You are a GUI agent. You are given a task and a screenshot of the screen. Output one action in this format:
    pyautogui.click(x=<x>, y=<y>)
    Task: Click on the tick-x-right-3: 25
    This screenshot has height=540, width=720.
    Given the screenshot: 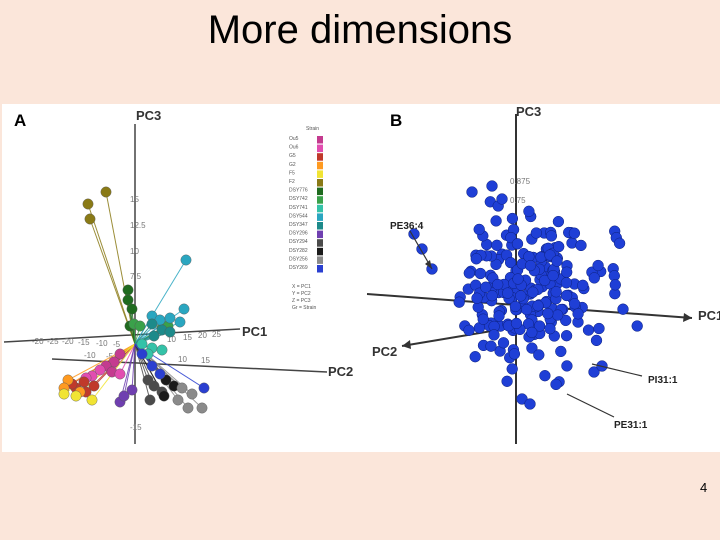 What is the action you would take?
    pyautogui.click(x=216, y=334)
    